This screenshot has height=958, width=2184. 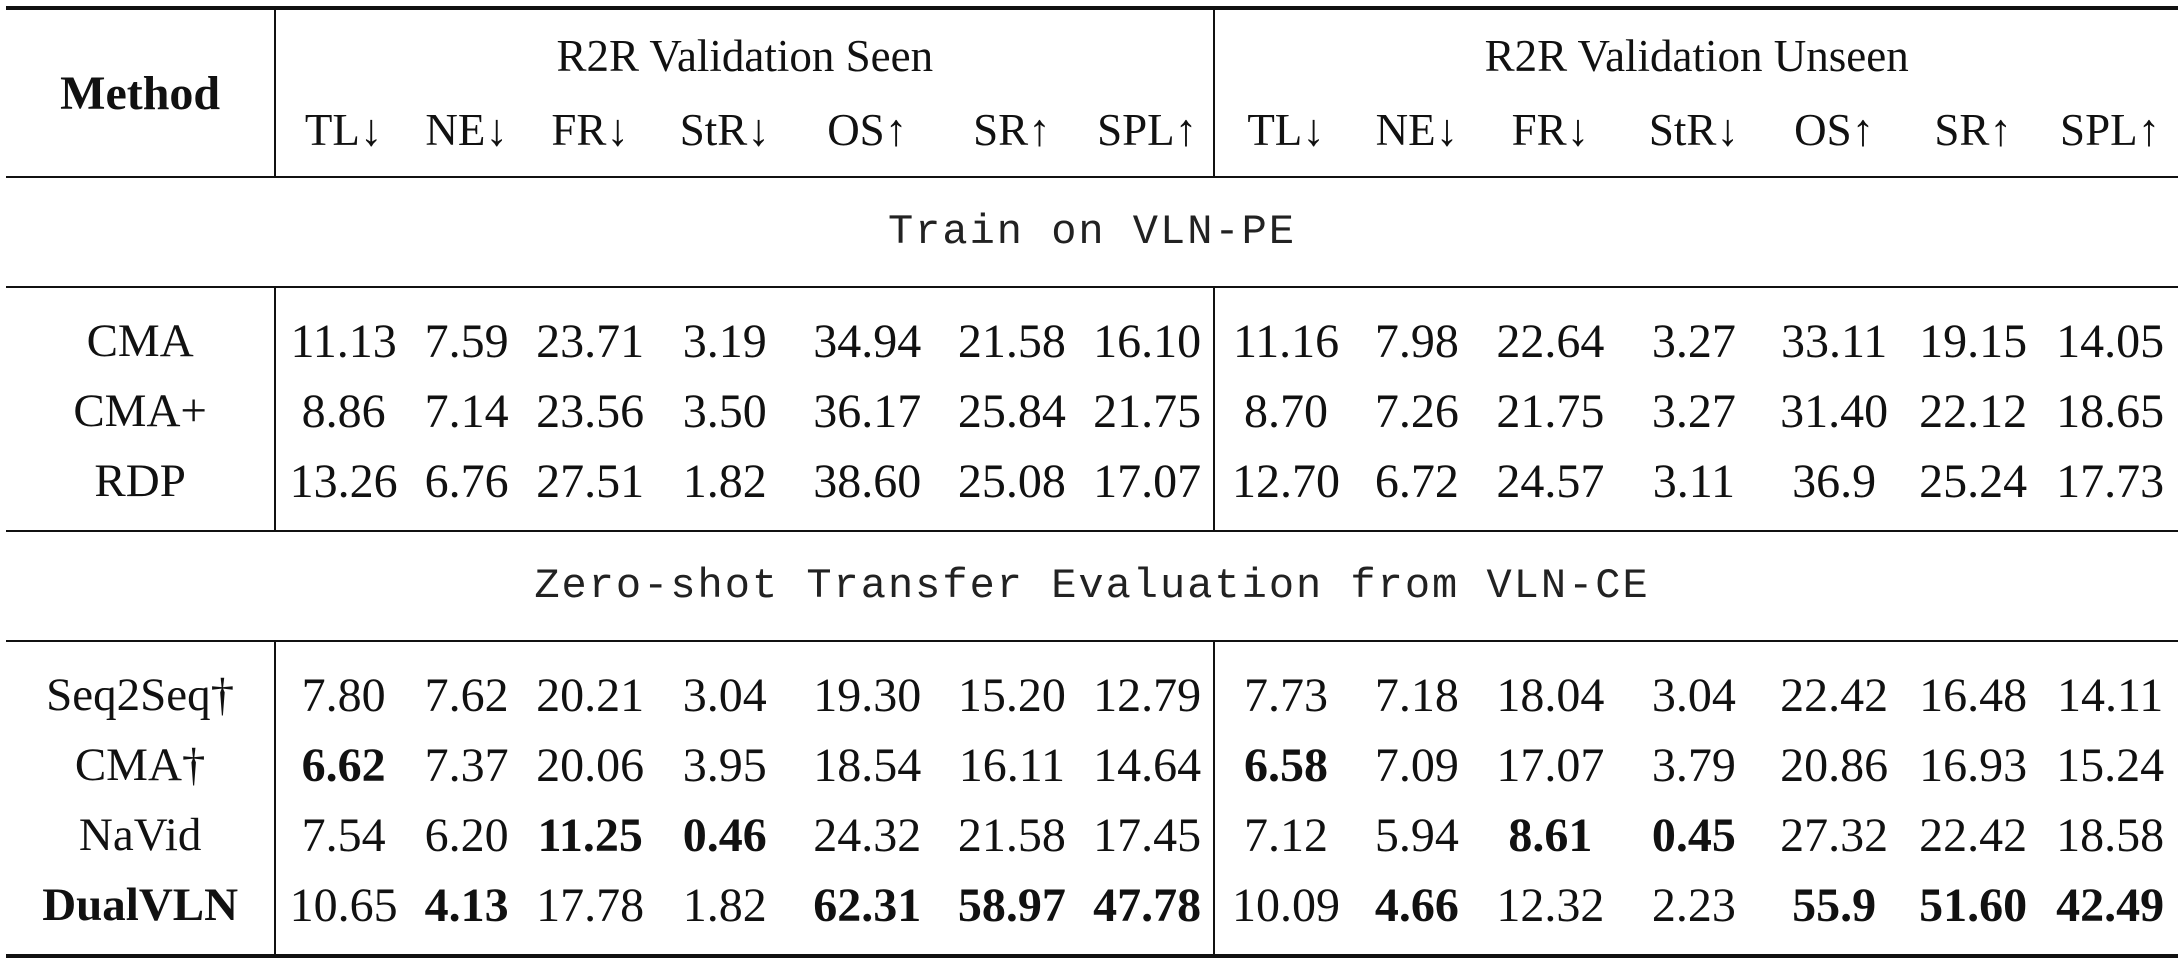 What do you see at coordinates (343, 905) in the screenshot?
I see `seen-value-cell: 10.65` at bounding box center [343, 905].